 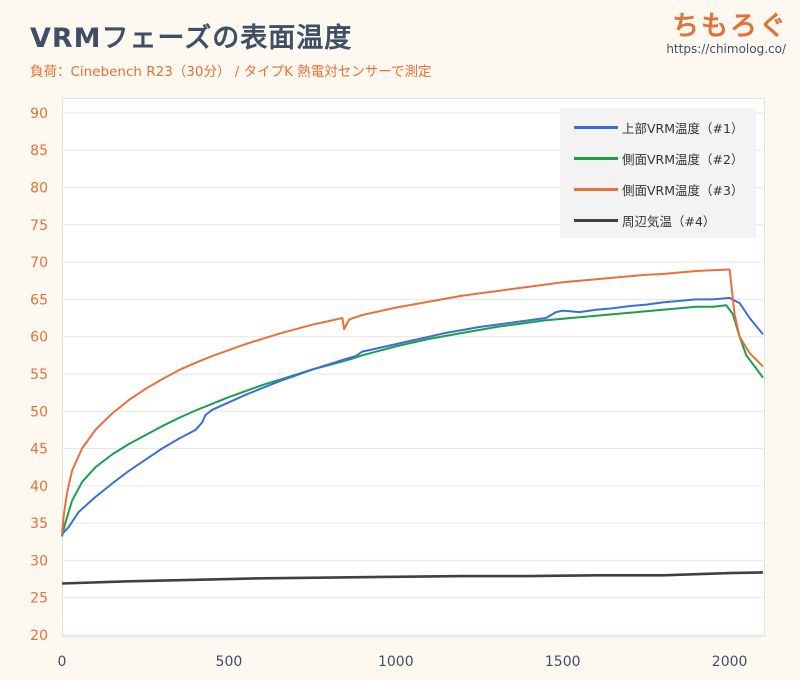 What do you see at coordinates (39, 300) in the screenshot?
I see `y-tick-label-65: 65` at bounding box center [39, 300].